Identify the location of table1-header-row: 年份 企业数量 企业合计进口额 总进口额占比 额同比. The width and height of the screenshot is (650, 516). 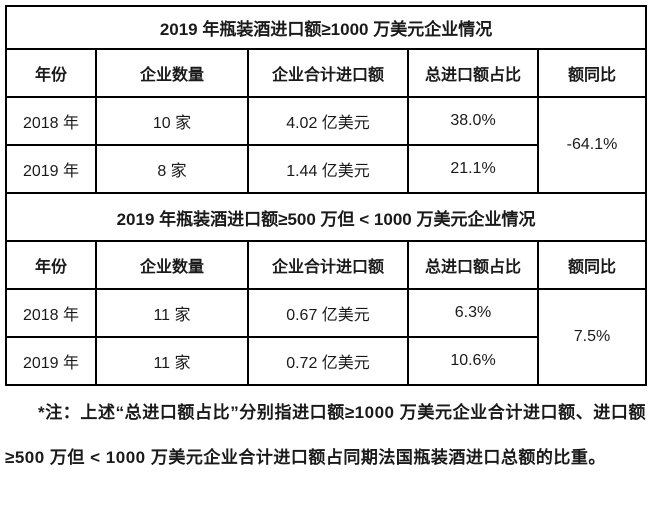
(326, 73).